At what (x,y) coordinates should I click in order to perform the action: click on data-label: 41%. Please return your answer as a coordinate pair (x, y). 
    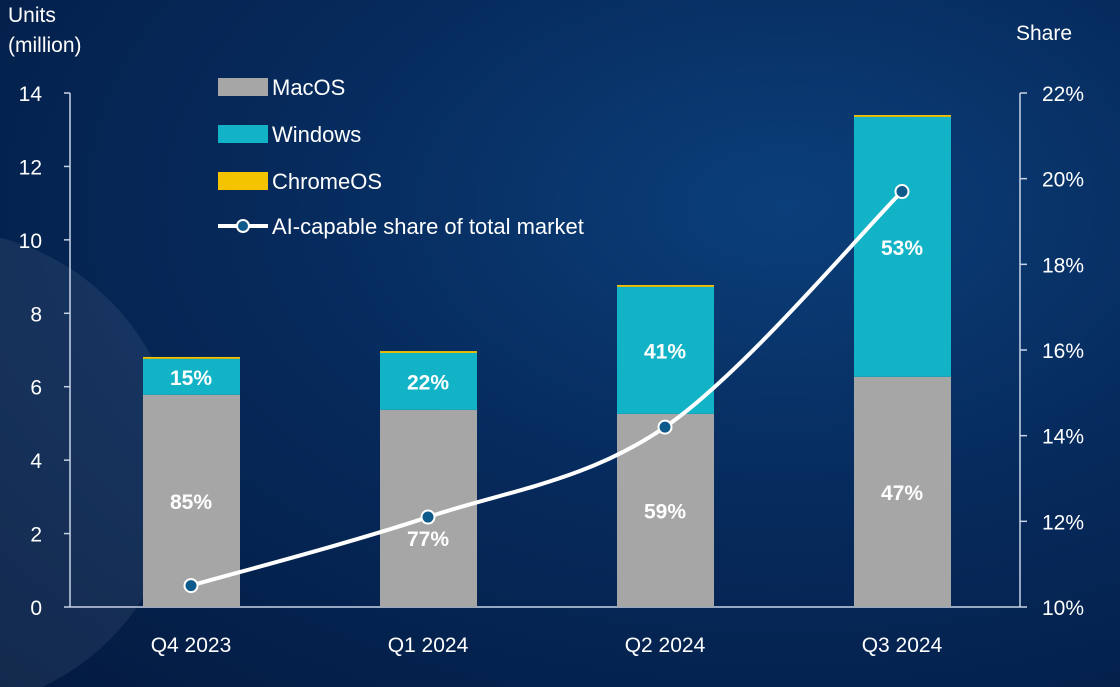
    Looking at the image, I should click on (665, 351).